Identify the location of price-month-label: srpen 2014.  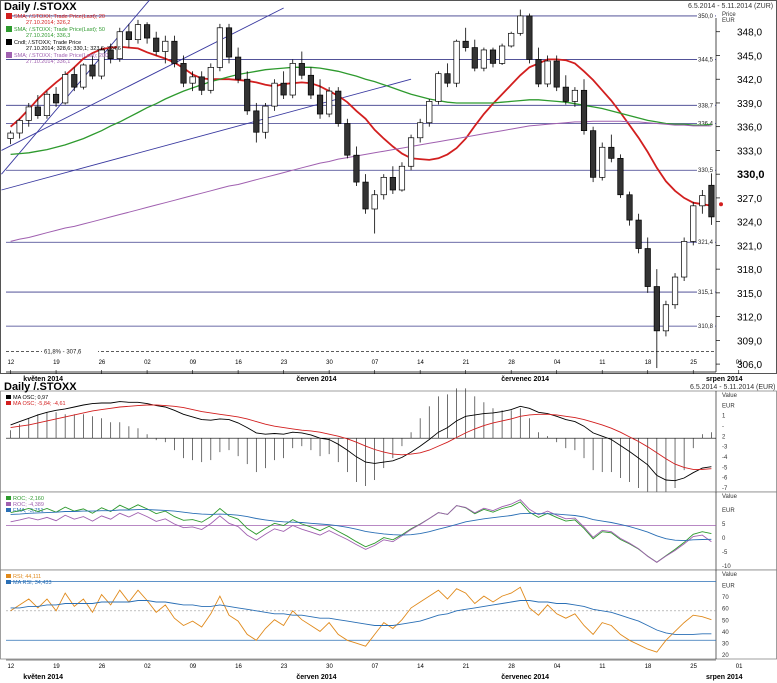
(724, 379).